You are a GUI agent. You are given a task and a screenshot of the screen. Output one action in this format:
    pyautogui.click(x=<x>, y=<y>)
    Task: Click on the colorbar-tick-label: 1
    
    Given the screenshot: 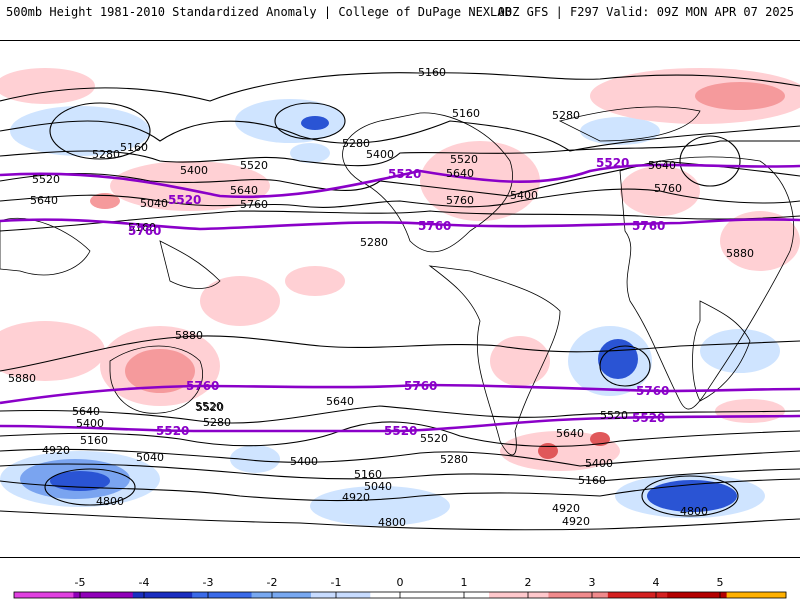 What is the action you would take?
    pyautogui.click(x=464, y=582)
    